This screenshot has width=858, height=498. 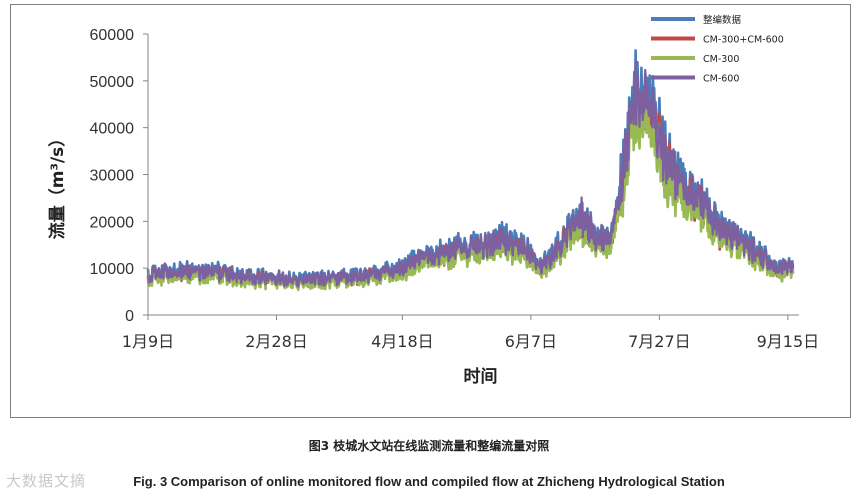 What do you see at coordinates (531, 341) in the screenshot?
I see `x-tick-label: 6月7日` at bounding box center [531, 341].